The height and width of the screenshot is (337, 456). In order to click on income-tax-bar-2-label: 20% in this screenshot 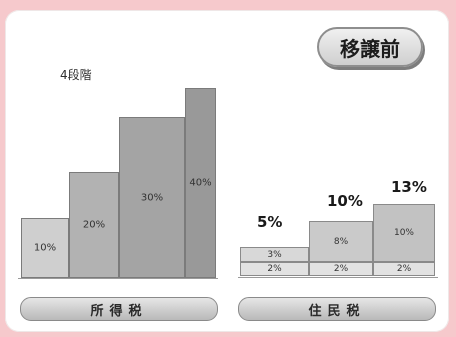, I will do `click(94, 225)`.